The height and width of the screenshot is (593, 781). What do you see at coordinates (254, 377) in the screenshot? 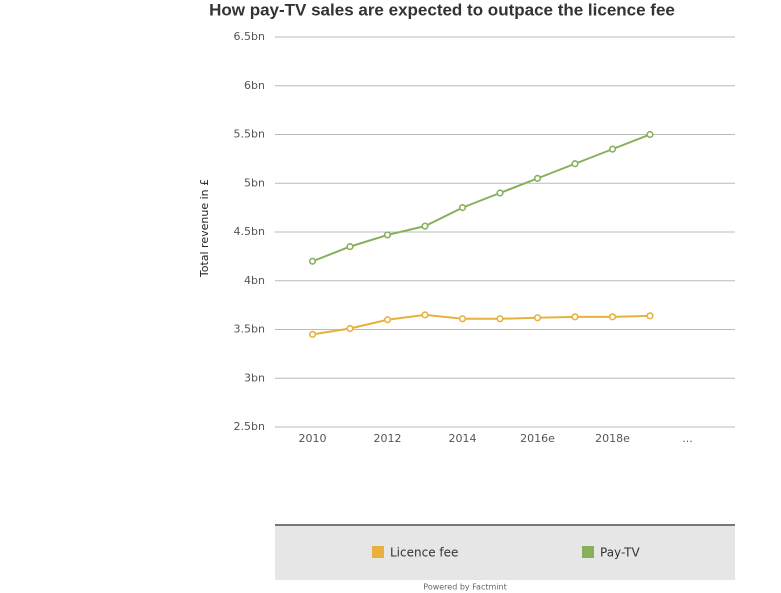
I see `y-tick-label: 3bn` at bounding box center [254, 377].